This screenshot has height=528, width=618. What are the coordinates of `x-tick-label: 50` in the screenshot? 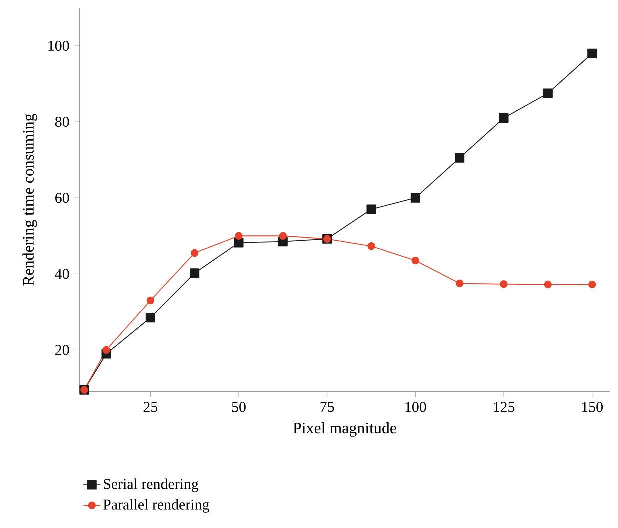 It's located at (239, 407).